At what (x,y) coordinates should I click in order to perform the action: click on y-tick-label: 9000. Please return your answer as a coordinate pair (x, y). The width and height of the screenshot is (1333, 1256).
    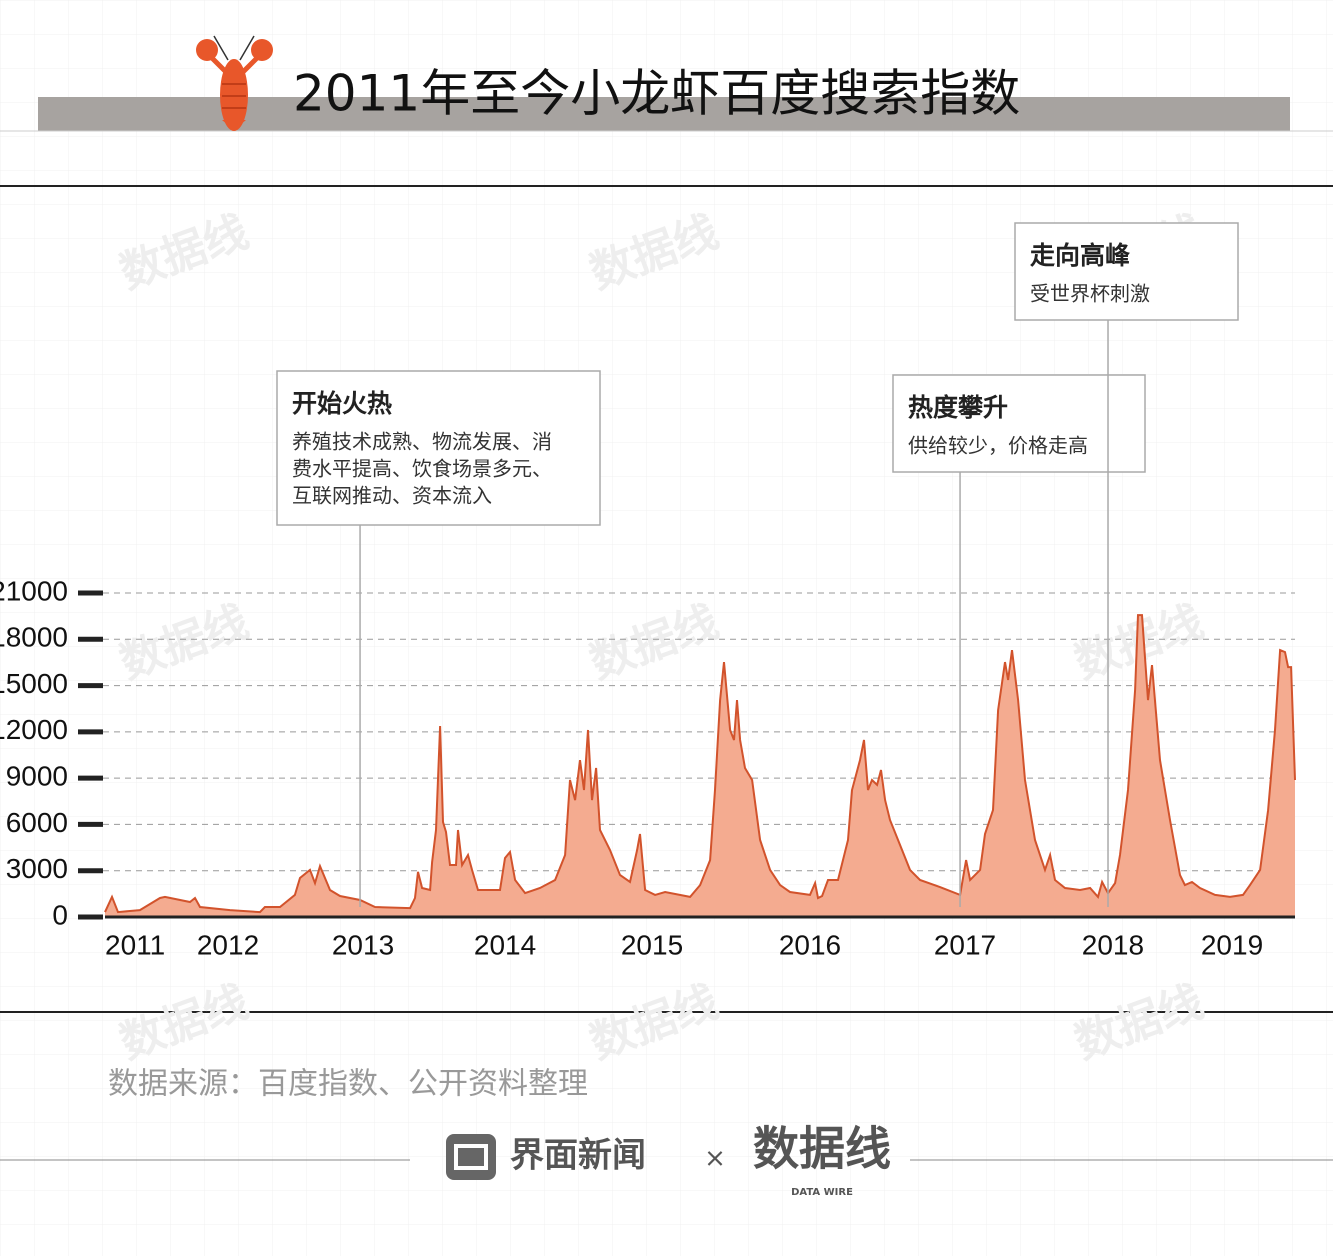
    Looking at the image, I should click on (37, 776).